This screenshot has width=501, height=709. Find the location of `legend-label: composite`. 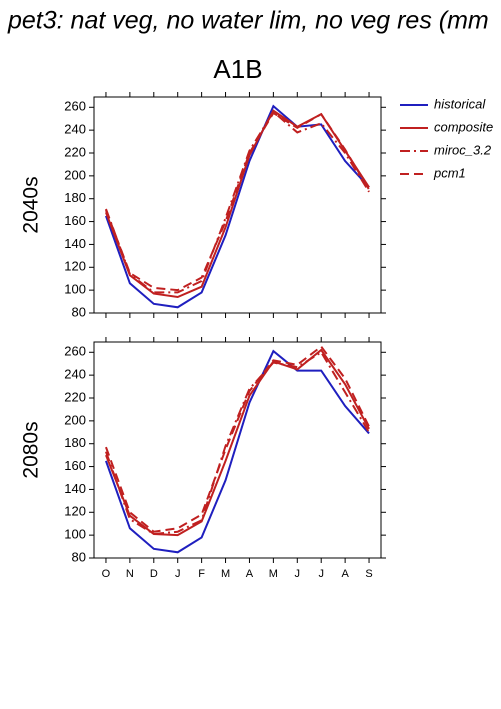

legend-label: composite is located at coordinates (463, 126).